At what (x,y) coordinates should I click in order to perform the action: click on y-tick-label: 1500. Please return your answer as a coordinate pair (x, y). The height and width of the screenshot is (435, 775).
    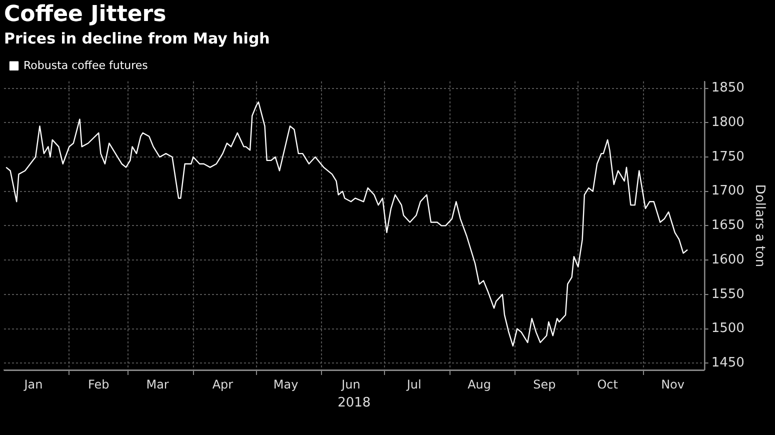
    Looking at the image, I should click on (727, 328).